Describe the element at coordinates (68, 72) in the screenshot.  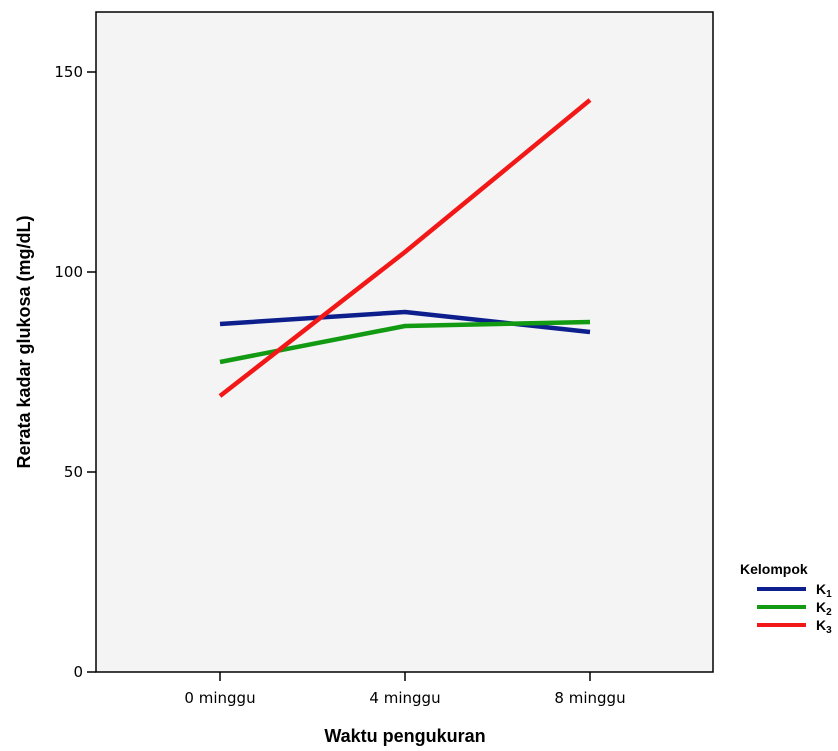
I see `y-tick-label: 150` at that location.